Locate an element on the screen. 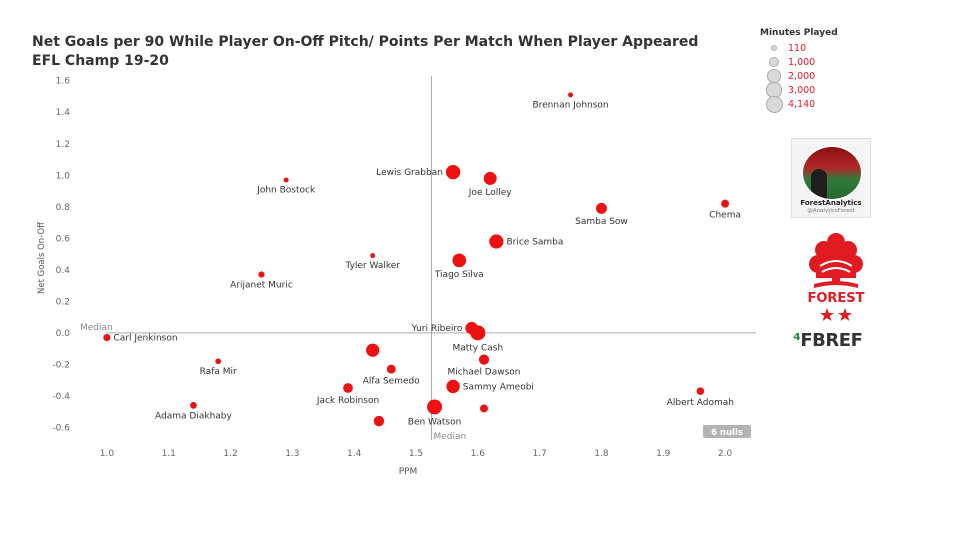  minutes-legend: Minutes Played 110 1,000 2,000 3,000 4,140 is located at coordinates (810, 70).